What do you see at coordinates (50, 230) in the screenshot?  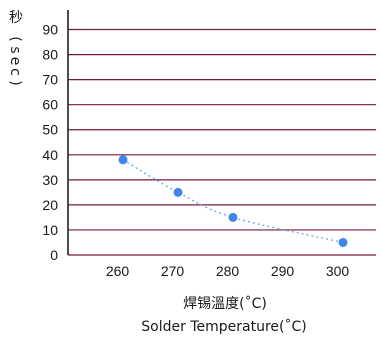 I see `y-tick-label-10: 10` at bounding box center [50, 230].